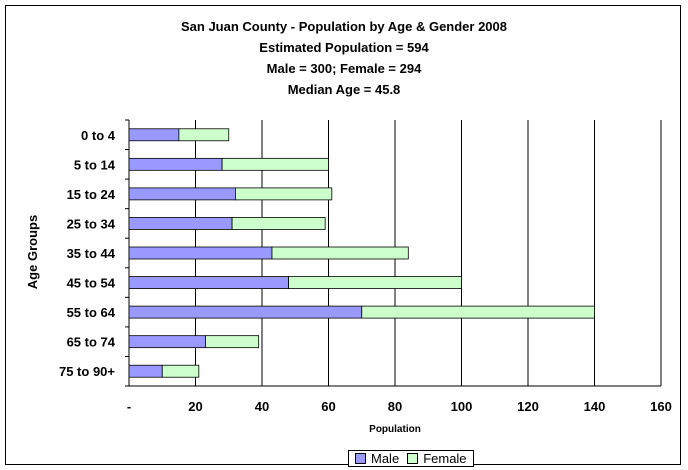  What do you see at coordinates (445, 458) in the screenshot?
I see `legend-label-female: Female` at bounding box center [445, 458].